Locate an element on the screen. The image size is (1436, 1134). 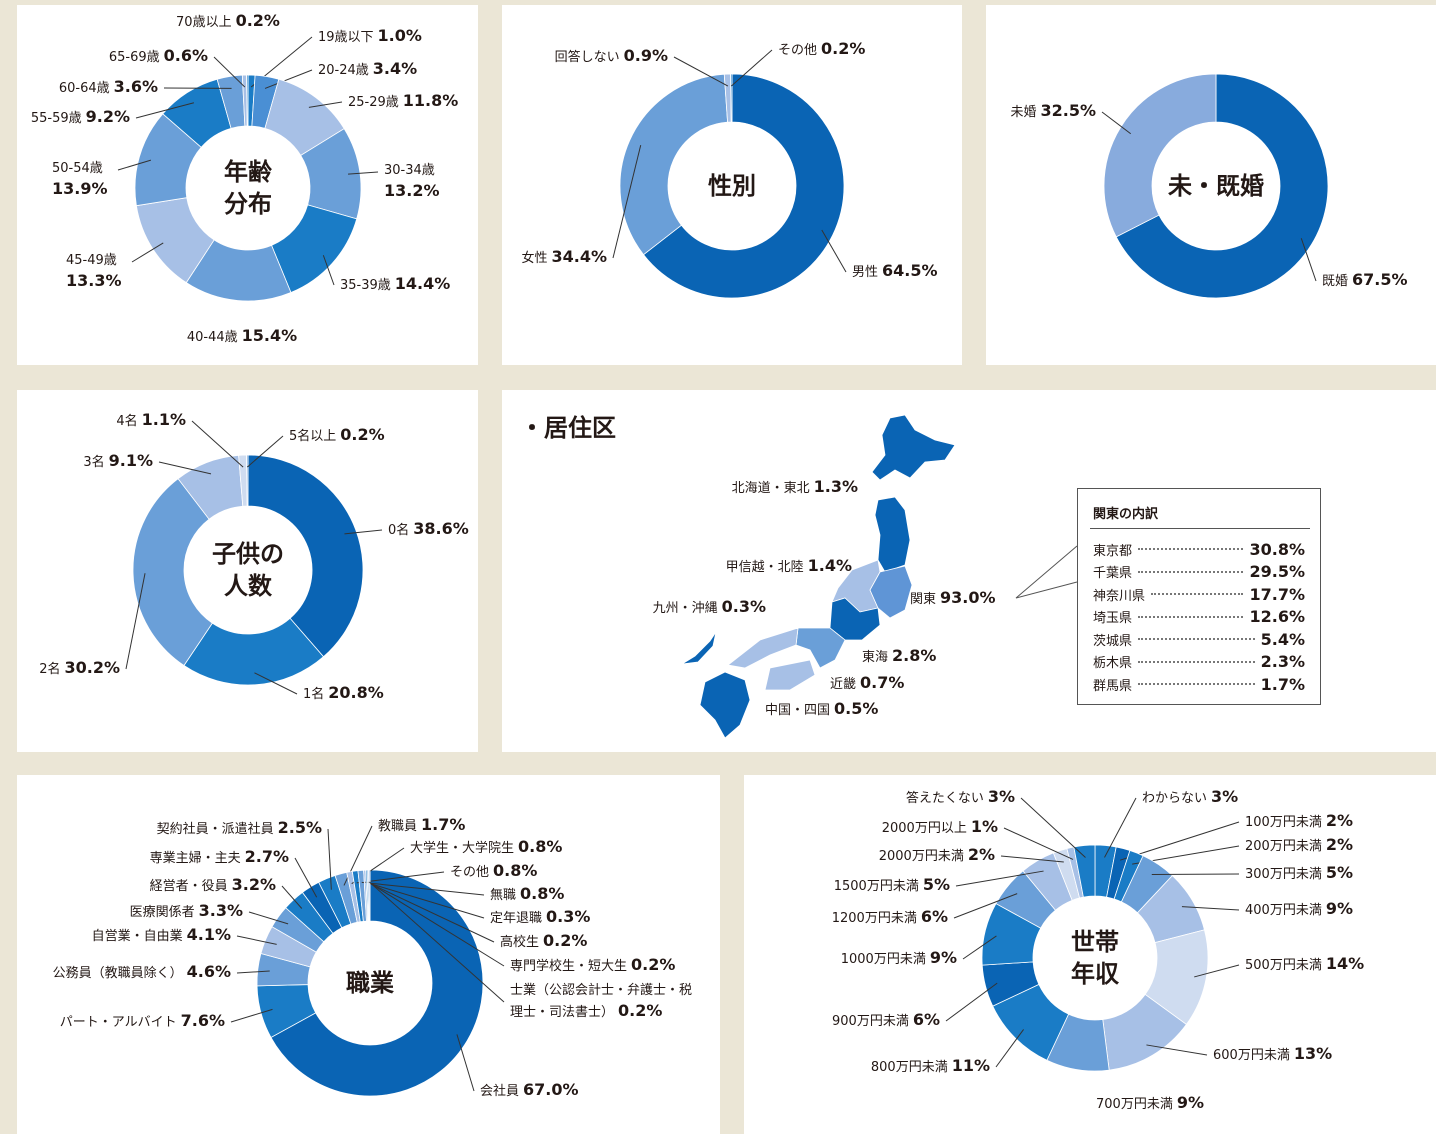
value-label: 1% is located at coordinates (984, 826).